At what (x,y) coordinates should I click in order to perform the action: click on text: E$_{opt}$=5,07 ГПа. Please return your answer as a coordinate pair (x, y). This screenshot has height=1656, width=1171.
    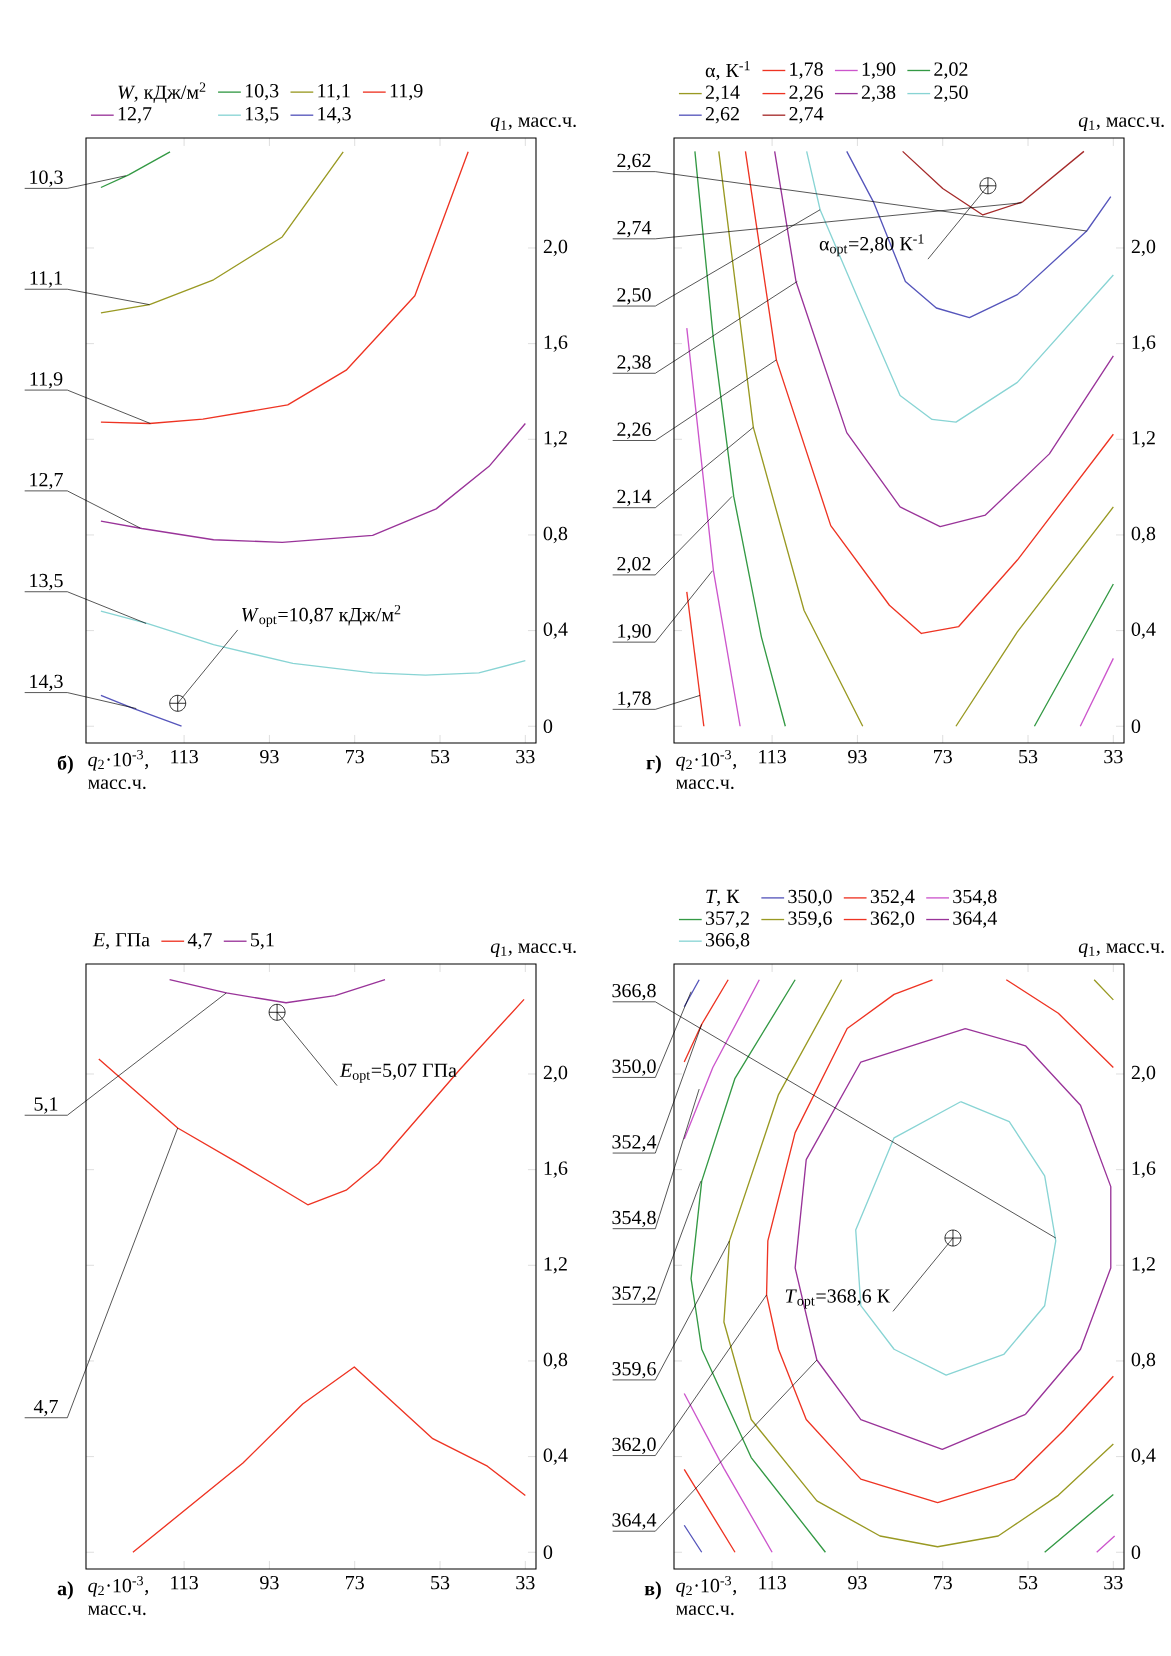
    Looking at the image, I should click on (398, 1073).